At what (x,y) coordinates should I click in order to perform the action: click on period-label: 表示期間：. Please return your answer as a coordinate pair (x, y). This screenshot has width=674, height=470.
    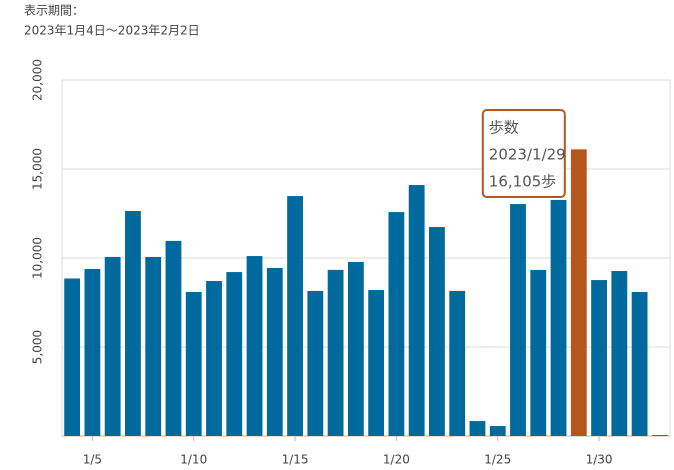
    Looking at the image, I should click on (54, 11).